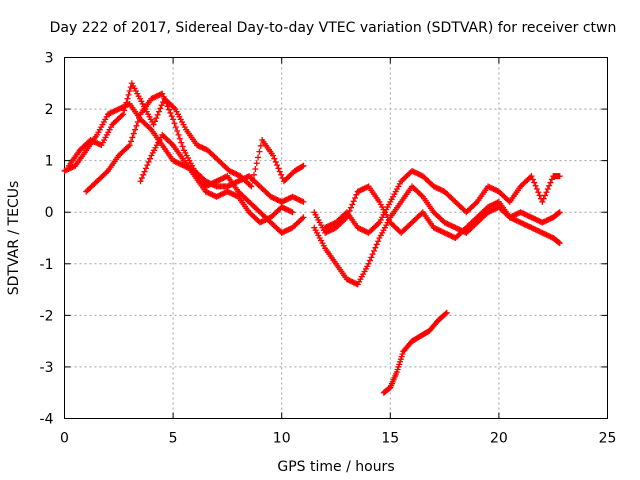 This screenshot has height=480, width=640. What do you see at coordinates (47, 265) in the screenshot?
I see `y-tick-label: -1` at bounding box center [47, 265].